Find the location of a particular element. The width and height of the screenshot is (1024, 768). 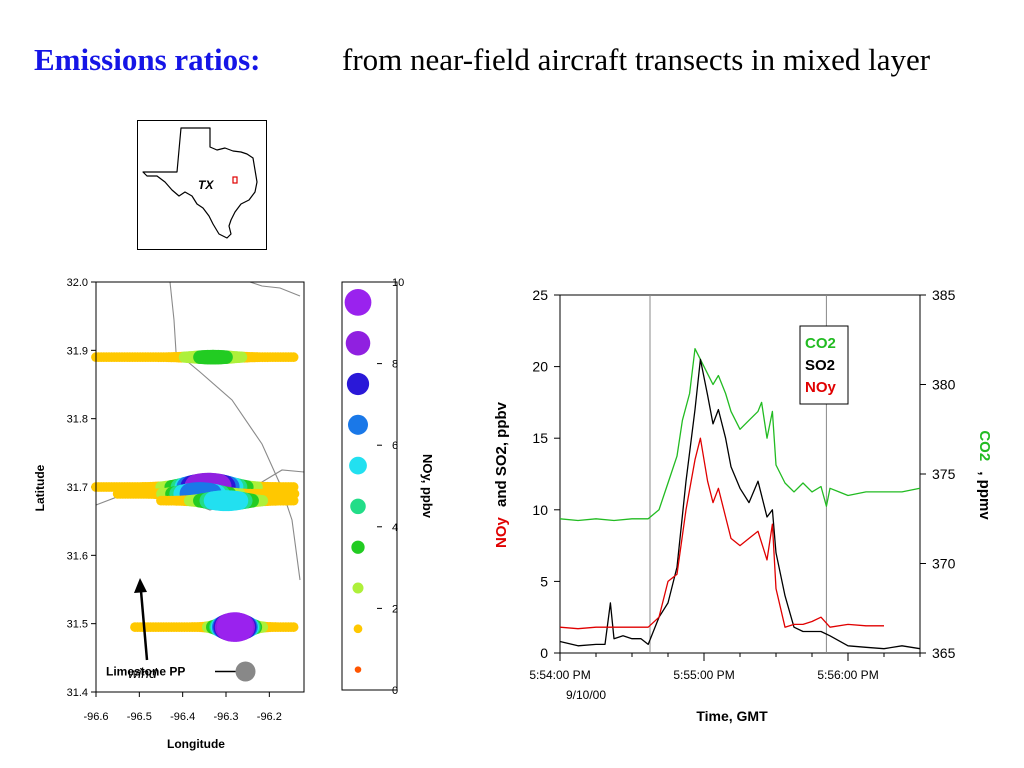

ts-left-tick-label: 5 is located at coordinates (544, 581).